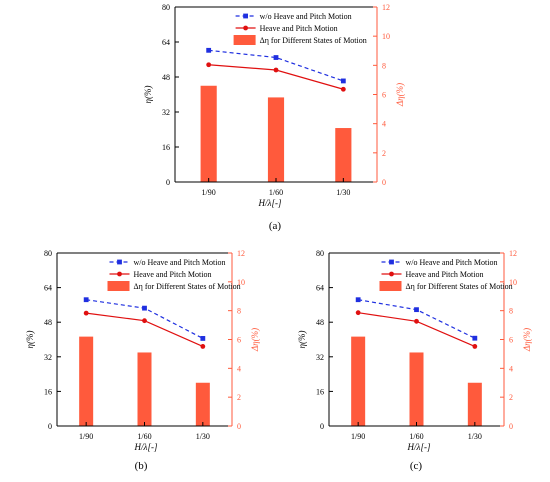 This screenshot has height=482, width=550. I want to click on panel-label: (b), so click(141, 466).